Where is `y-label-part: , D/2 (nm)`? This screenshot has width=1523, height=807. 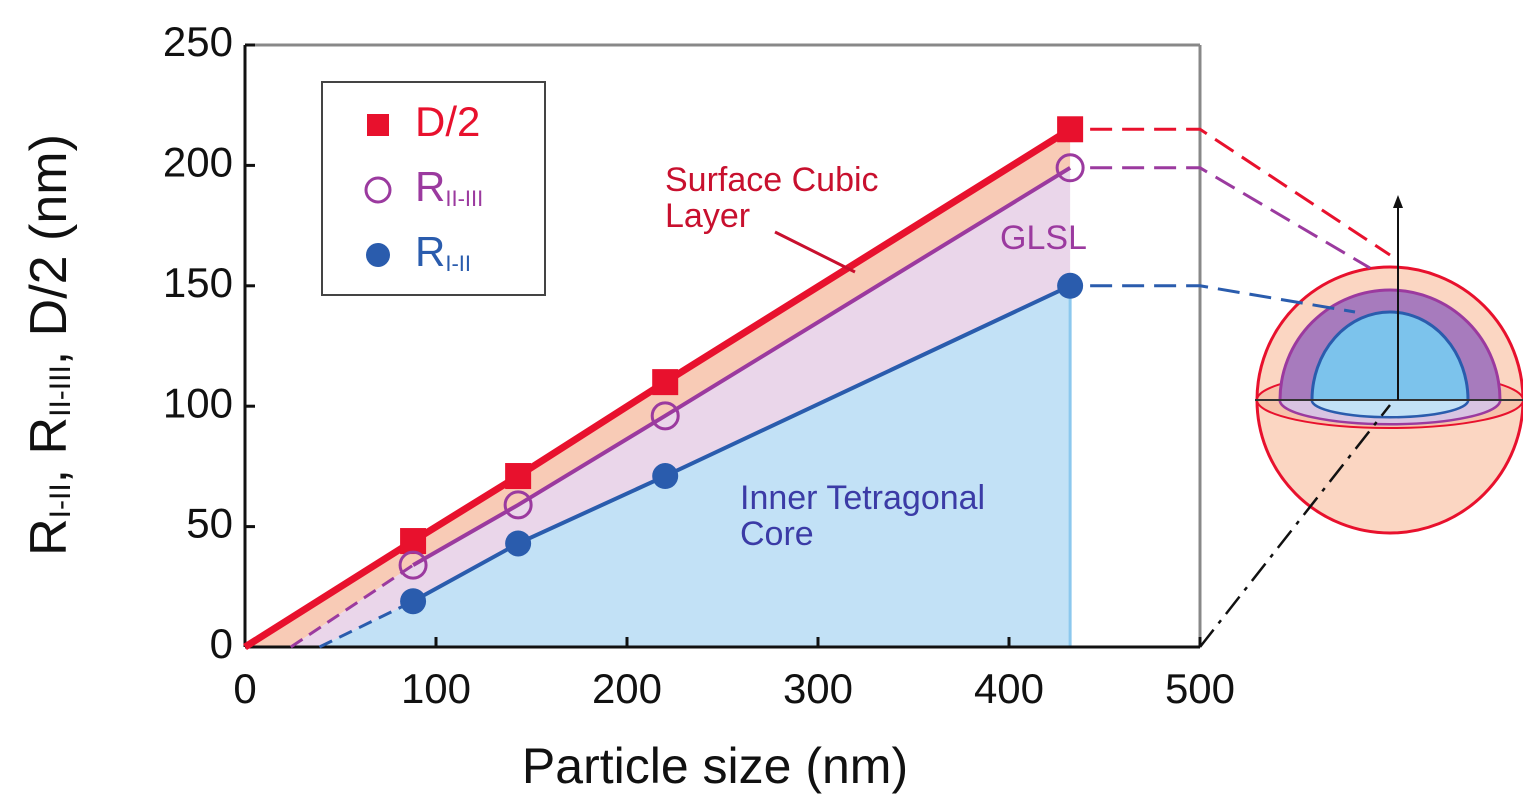 y-label-part: , D/2 (nm) is located at coordinates (49, 249).